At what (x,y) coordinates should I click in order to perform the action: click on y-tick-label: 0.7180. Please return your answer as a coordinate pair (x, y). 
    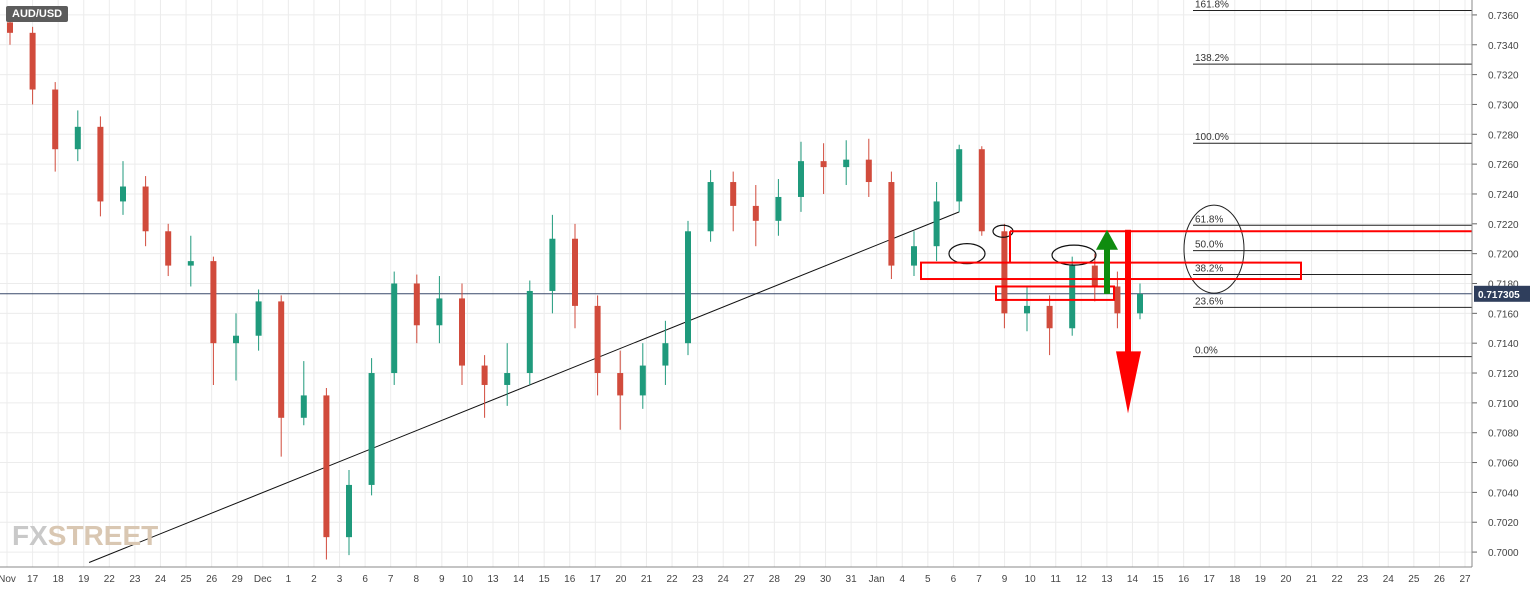
    Looking at the image, I should click on (1503, 285).